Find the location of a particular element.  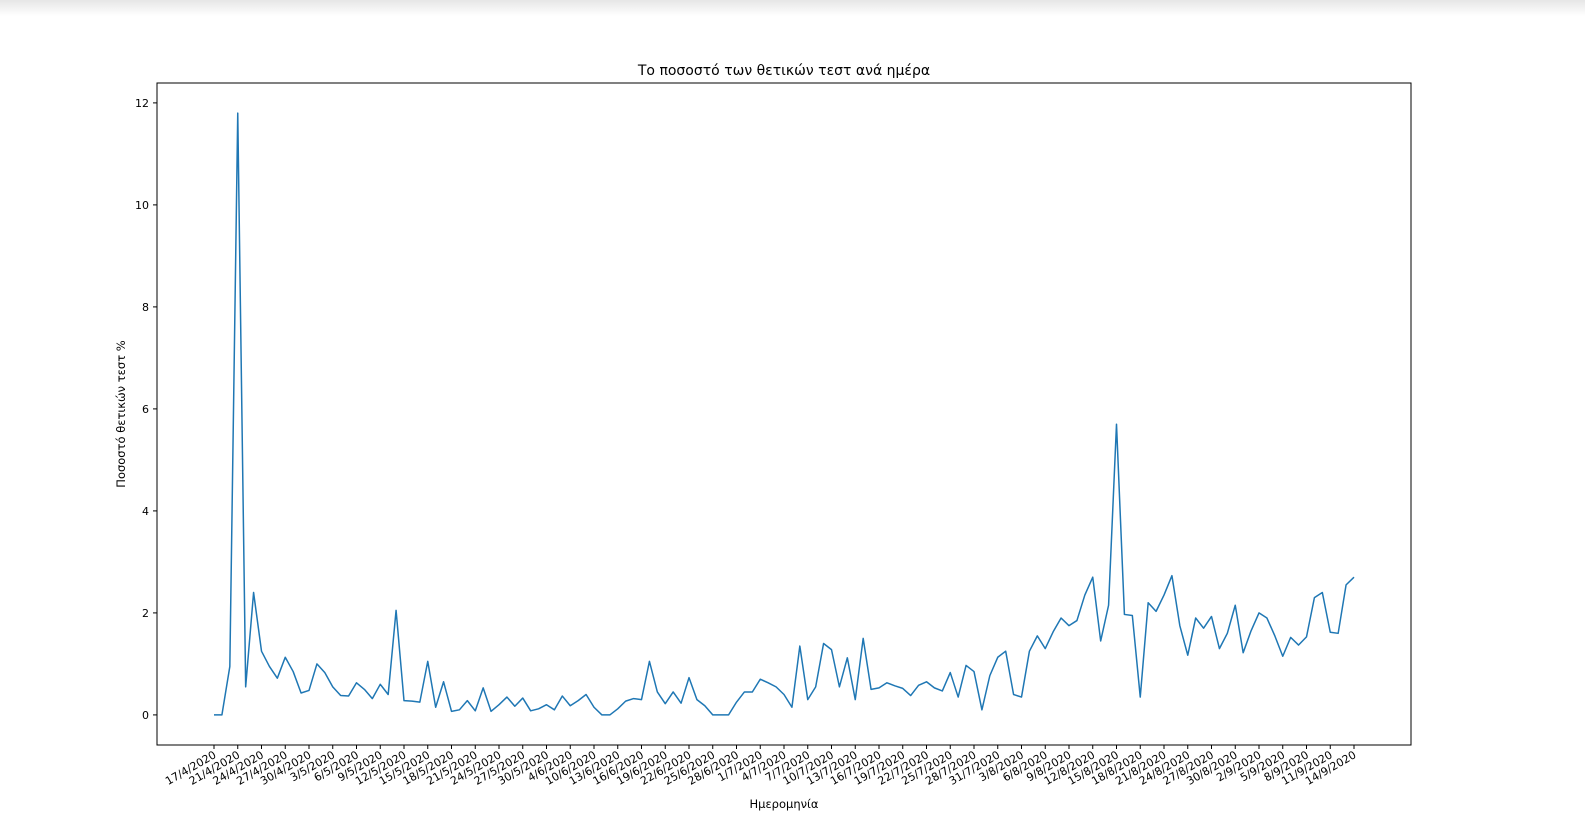

y-axis-label: Ποσοστό θετικών τεστ % is located at coordinates (121, 413).